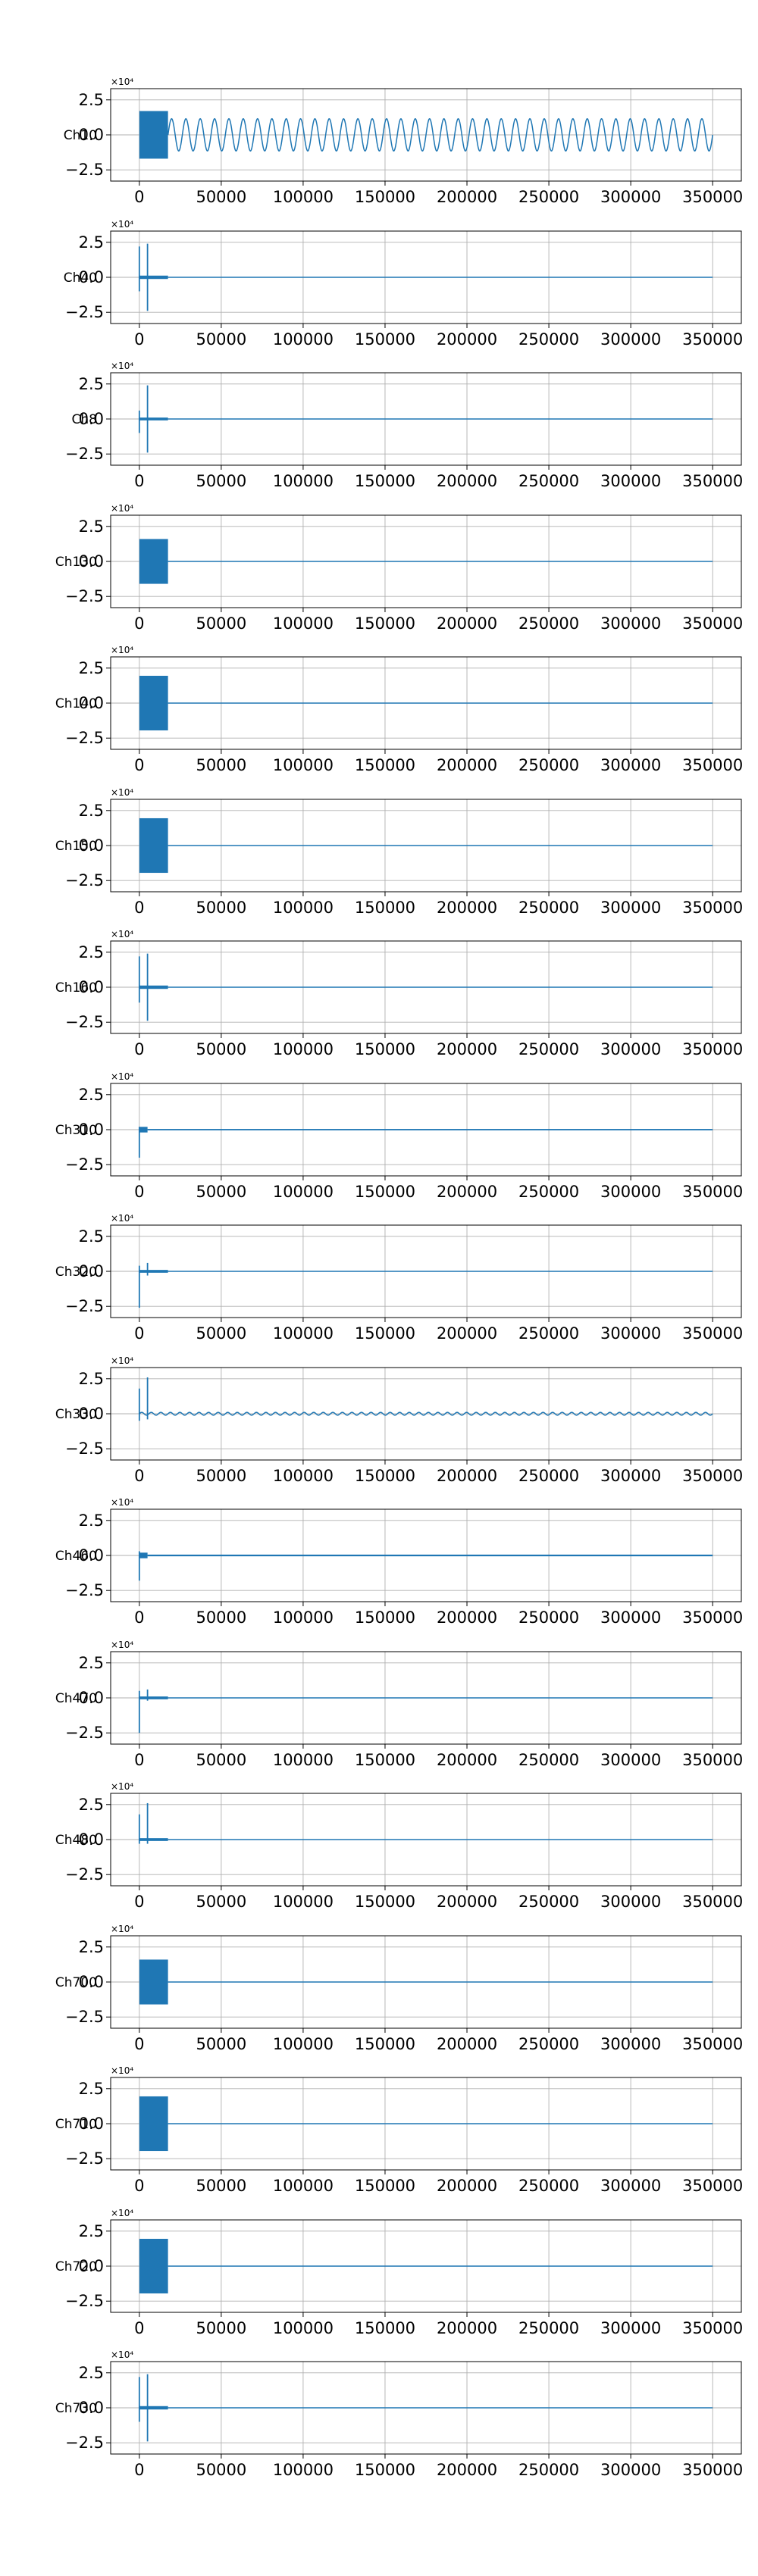 The width and height of the screenshot is (758, 2576). I want to click on y-axis-label: Ch330, so click(76, 1415).